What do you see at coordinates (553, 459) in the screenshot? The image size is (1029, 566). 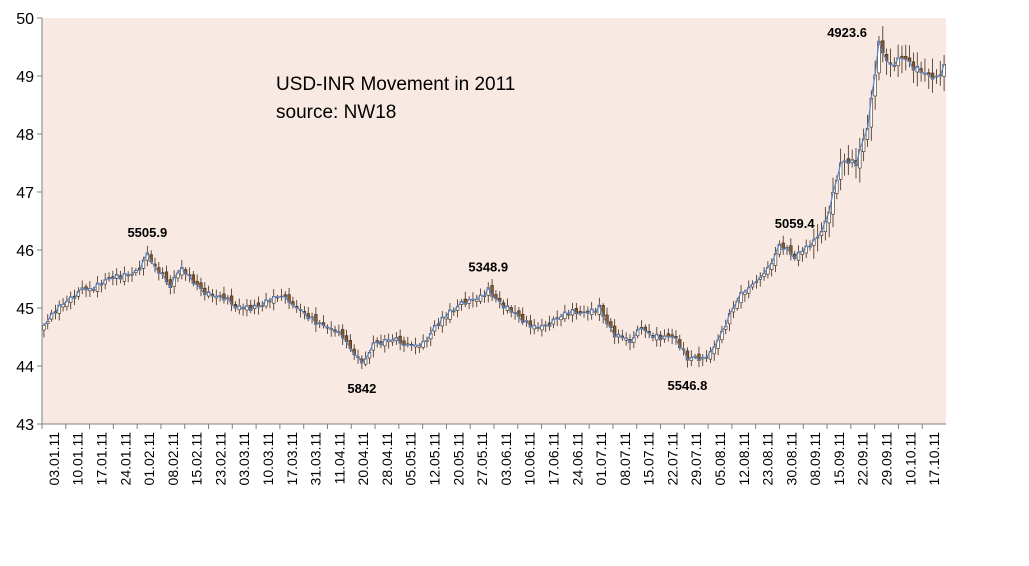 I see `x-tick-label: 17.06.11` at bounding box center [553, 459].